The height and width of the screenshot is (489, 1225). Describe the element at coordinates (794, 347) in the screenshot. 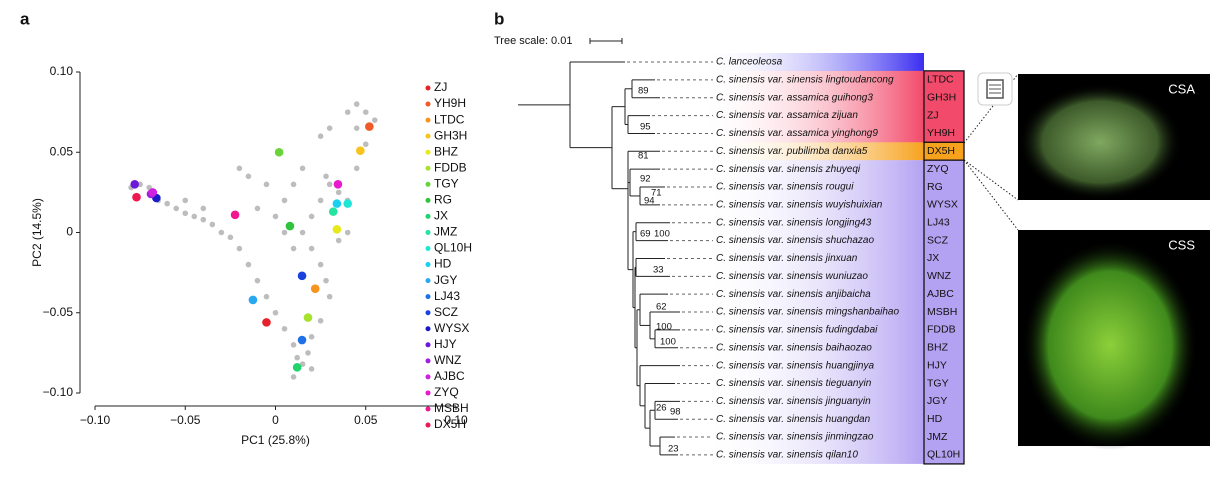

I see `leaf-label: C. sinensis var. sinensis baihaozao` at that location.